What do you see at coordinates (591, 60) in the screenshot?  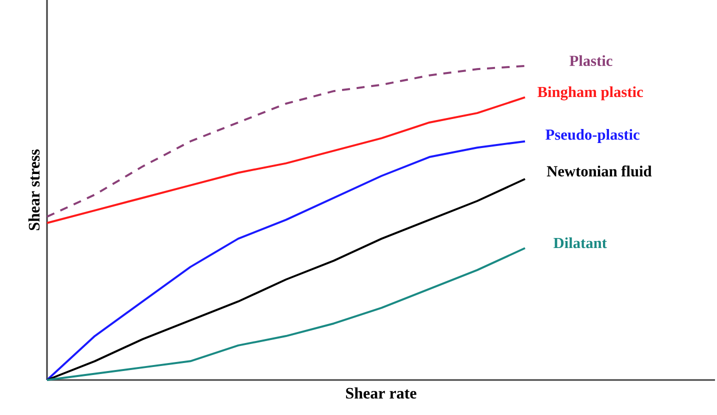 I see `text: Plastic` at bounding box center [591, 60].